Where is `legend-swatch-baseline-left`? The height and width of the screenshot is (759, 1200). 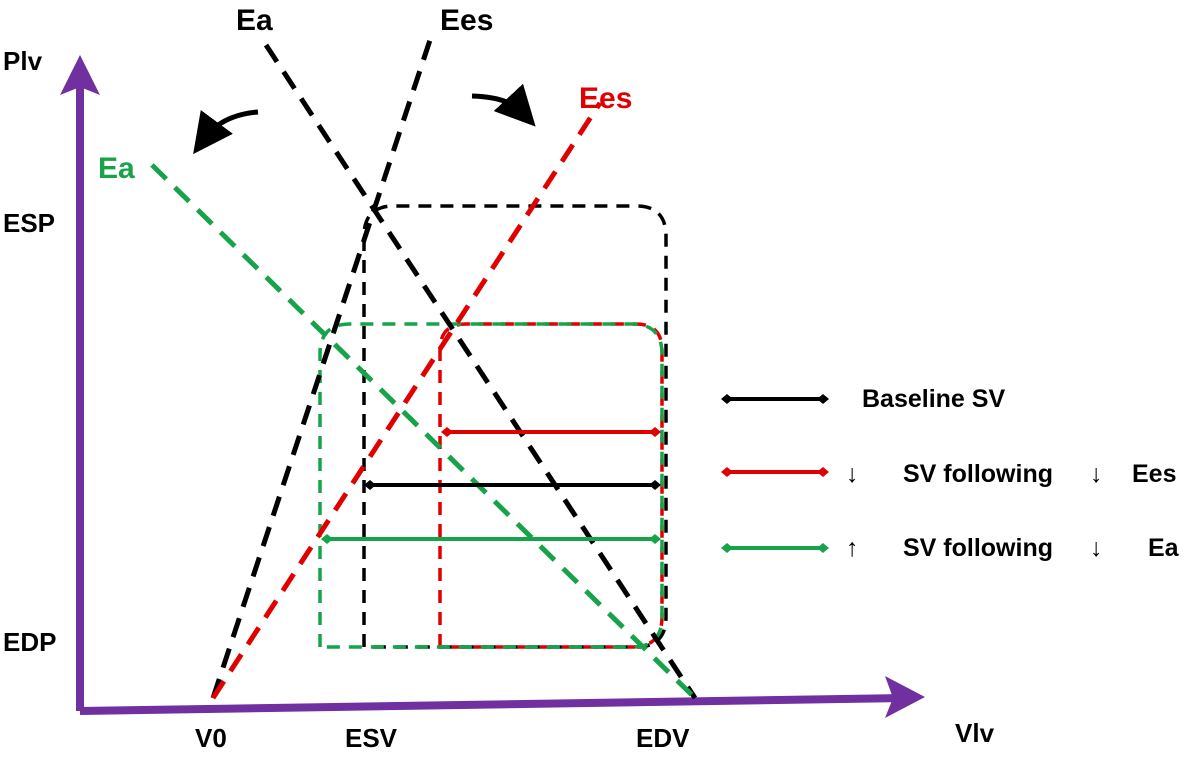
legend-swatch-baseline-left is located at coordinates (727, 399).